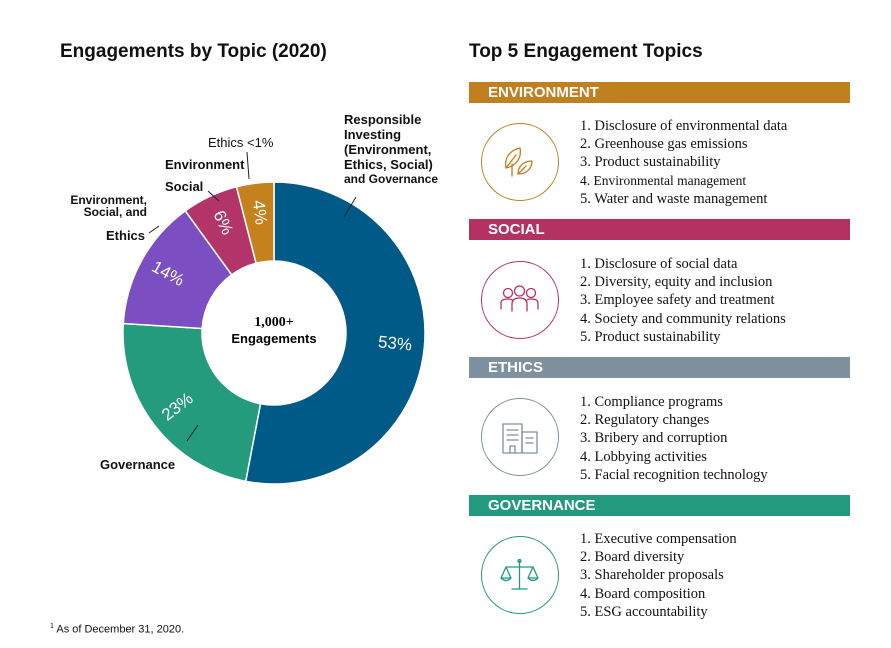  I want to click on center-label-count: 1,000+, so click(274, 322).